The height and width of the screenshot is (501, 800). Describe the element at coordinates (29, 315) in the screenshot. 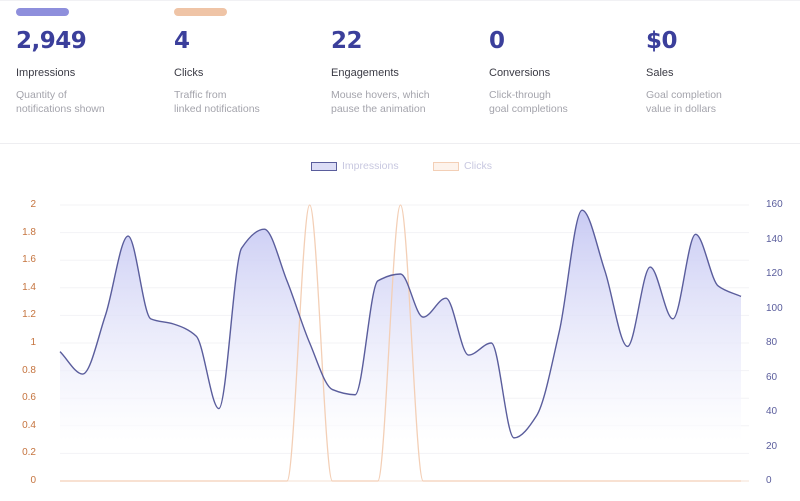

I see `left-axis-tick: 1.2` at that location.